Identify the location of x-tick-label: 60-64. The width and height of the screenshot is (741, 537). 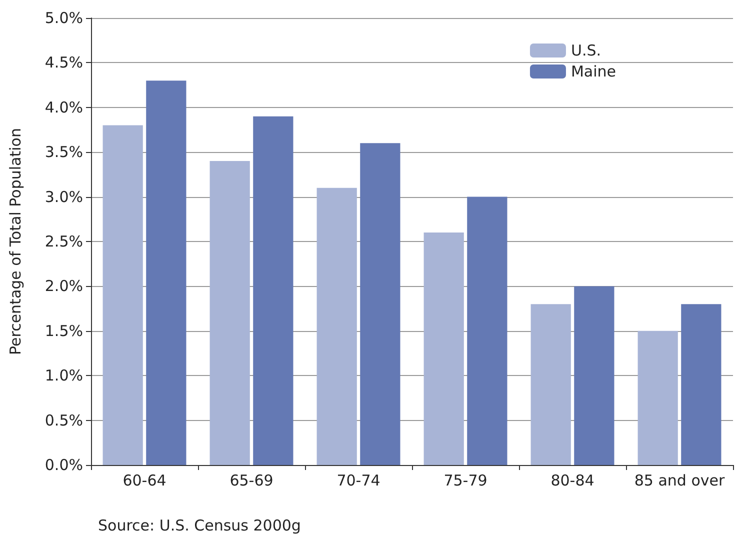
(144, 481).